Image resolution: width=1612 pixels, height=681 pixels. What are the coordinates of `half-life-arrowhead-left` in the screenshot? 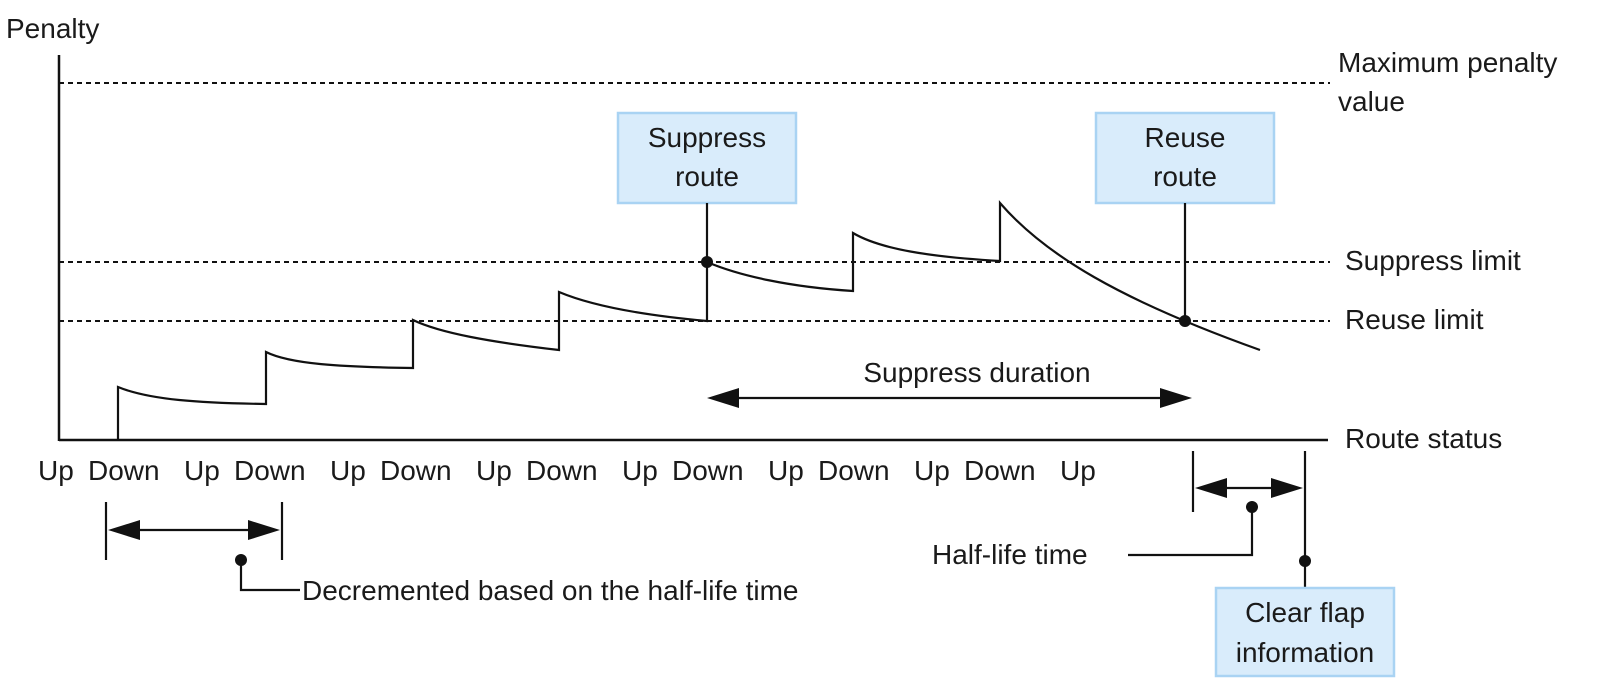 It's located at (1211, 488).